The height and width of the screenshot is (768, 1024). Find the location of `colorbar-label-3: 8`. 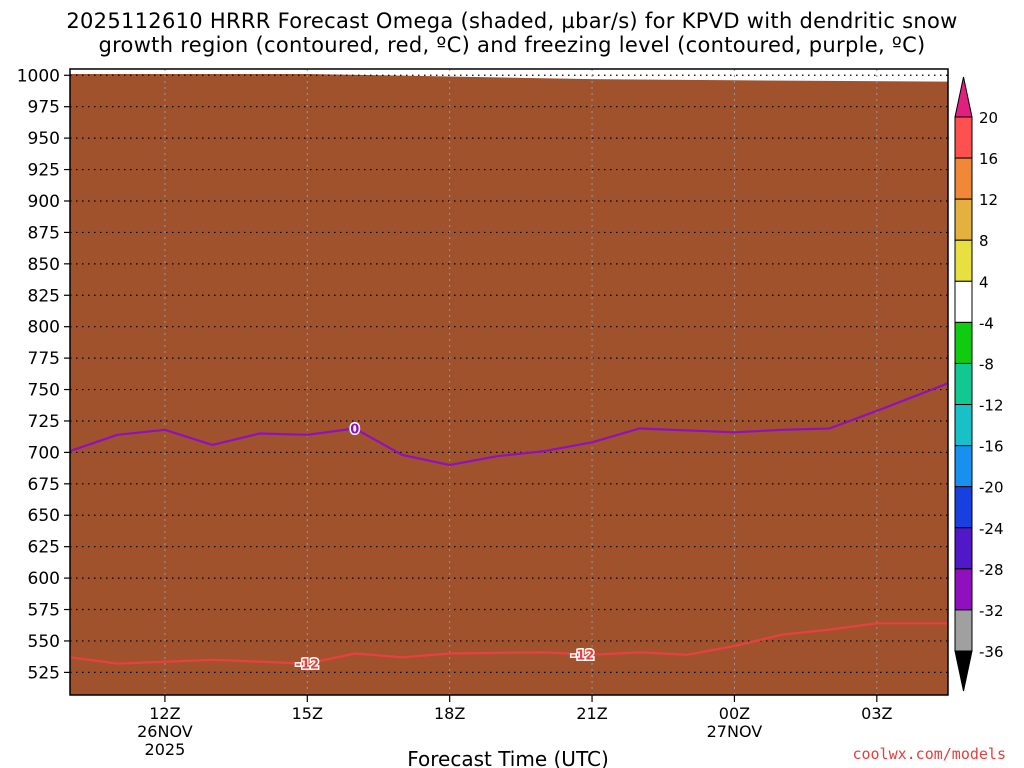

colorbar-label-3: 8 is located at coordinates (984, 241).